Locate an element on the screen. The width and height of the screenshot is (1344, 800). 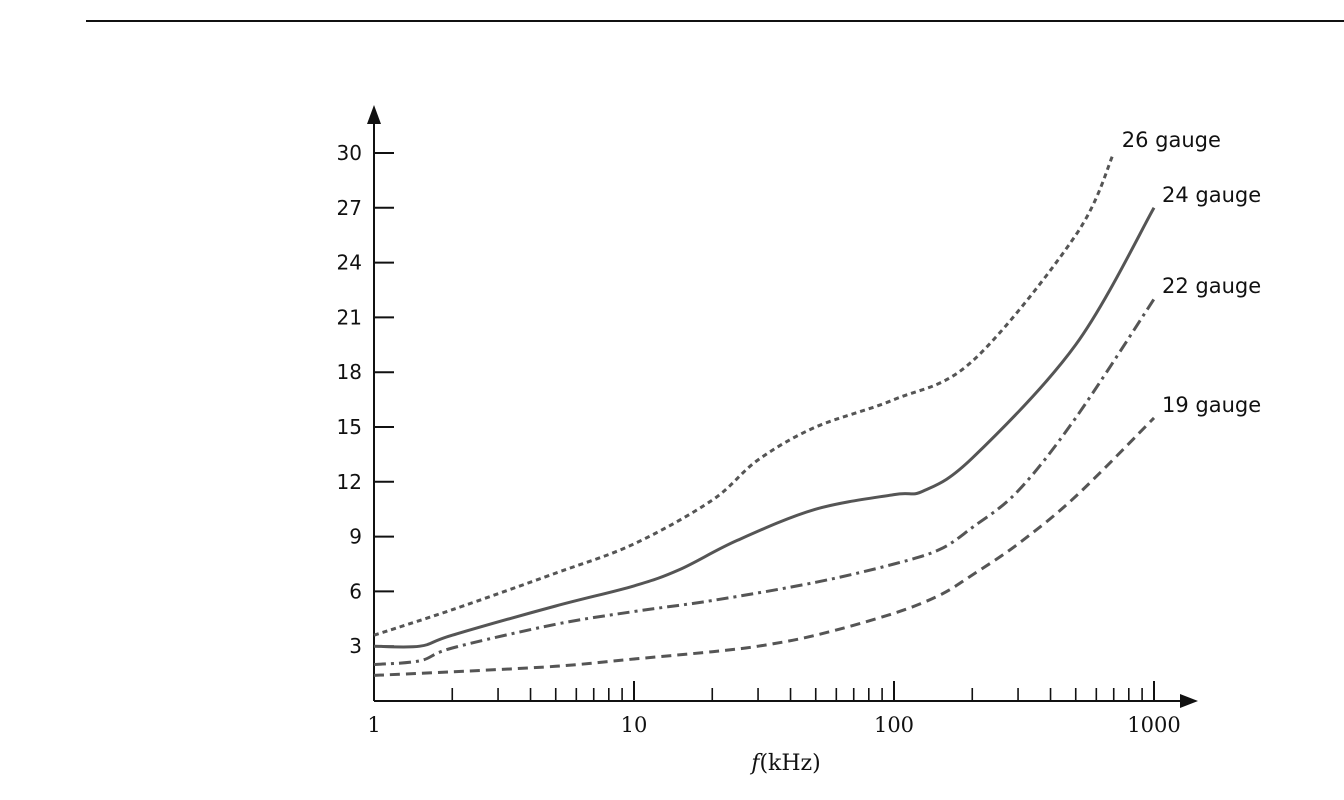
y-ticks: 3 6 9 12 15 18 21 24 27 30 is located at coordinates (365, 399).